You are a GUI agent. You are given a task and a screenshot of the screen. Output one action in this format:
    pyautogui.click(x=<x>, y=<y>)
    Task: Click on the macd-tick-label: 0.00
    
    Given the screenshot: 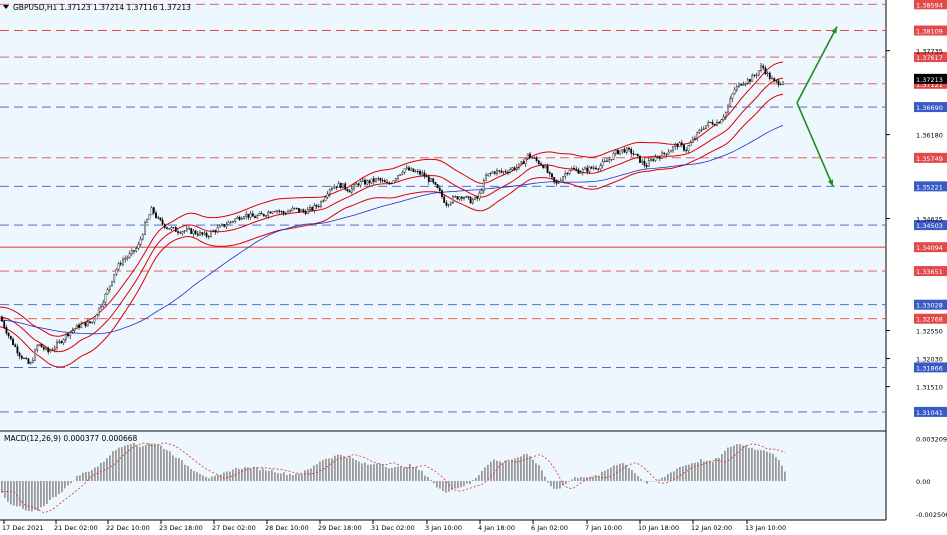 What is the action you would take?
    pyautogui.click(x=923, y=482)
    